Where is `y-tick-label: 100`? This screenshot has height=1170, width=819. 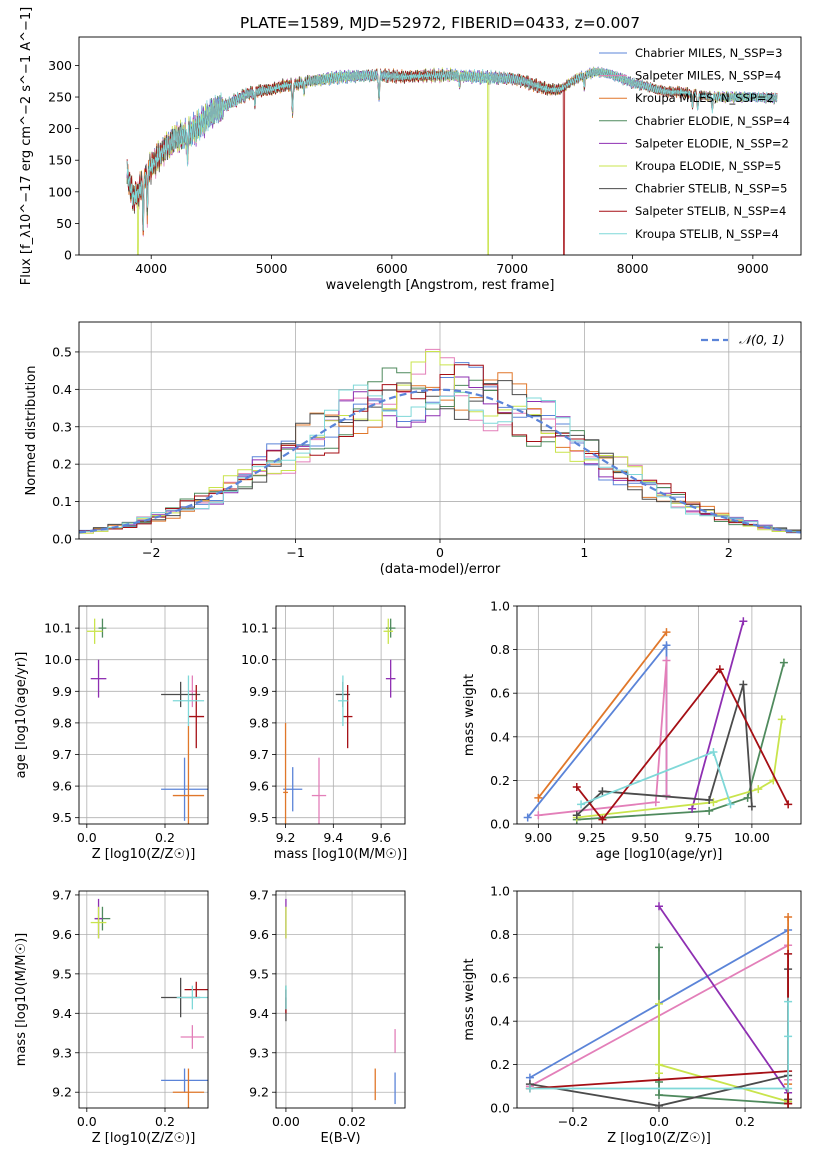
y-tick-label: 100 is located at coordinates (60, 191).